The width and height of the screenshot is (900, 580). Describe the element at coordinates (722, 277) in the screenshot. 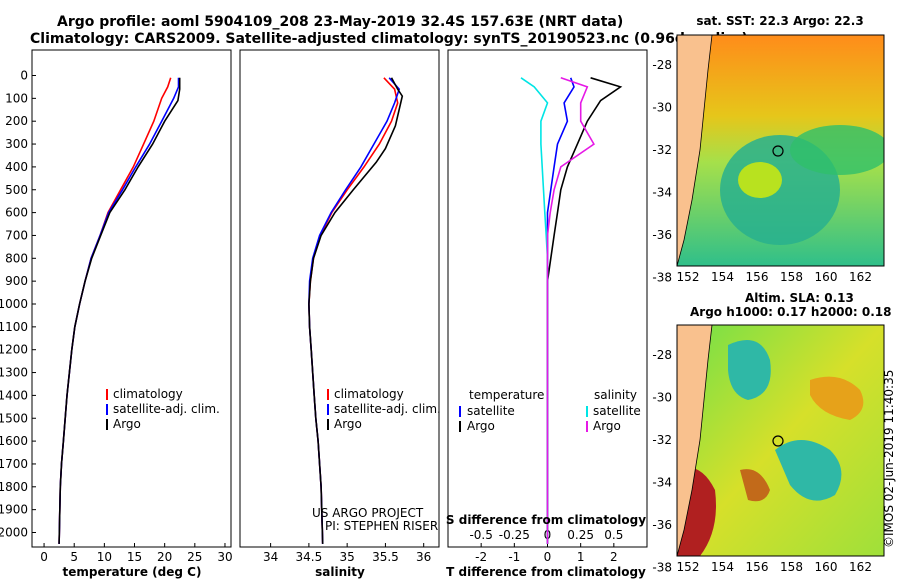

I see `map-lon-tick-label: 154` at that location.